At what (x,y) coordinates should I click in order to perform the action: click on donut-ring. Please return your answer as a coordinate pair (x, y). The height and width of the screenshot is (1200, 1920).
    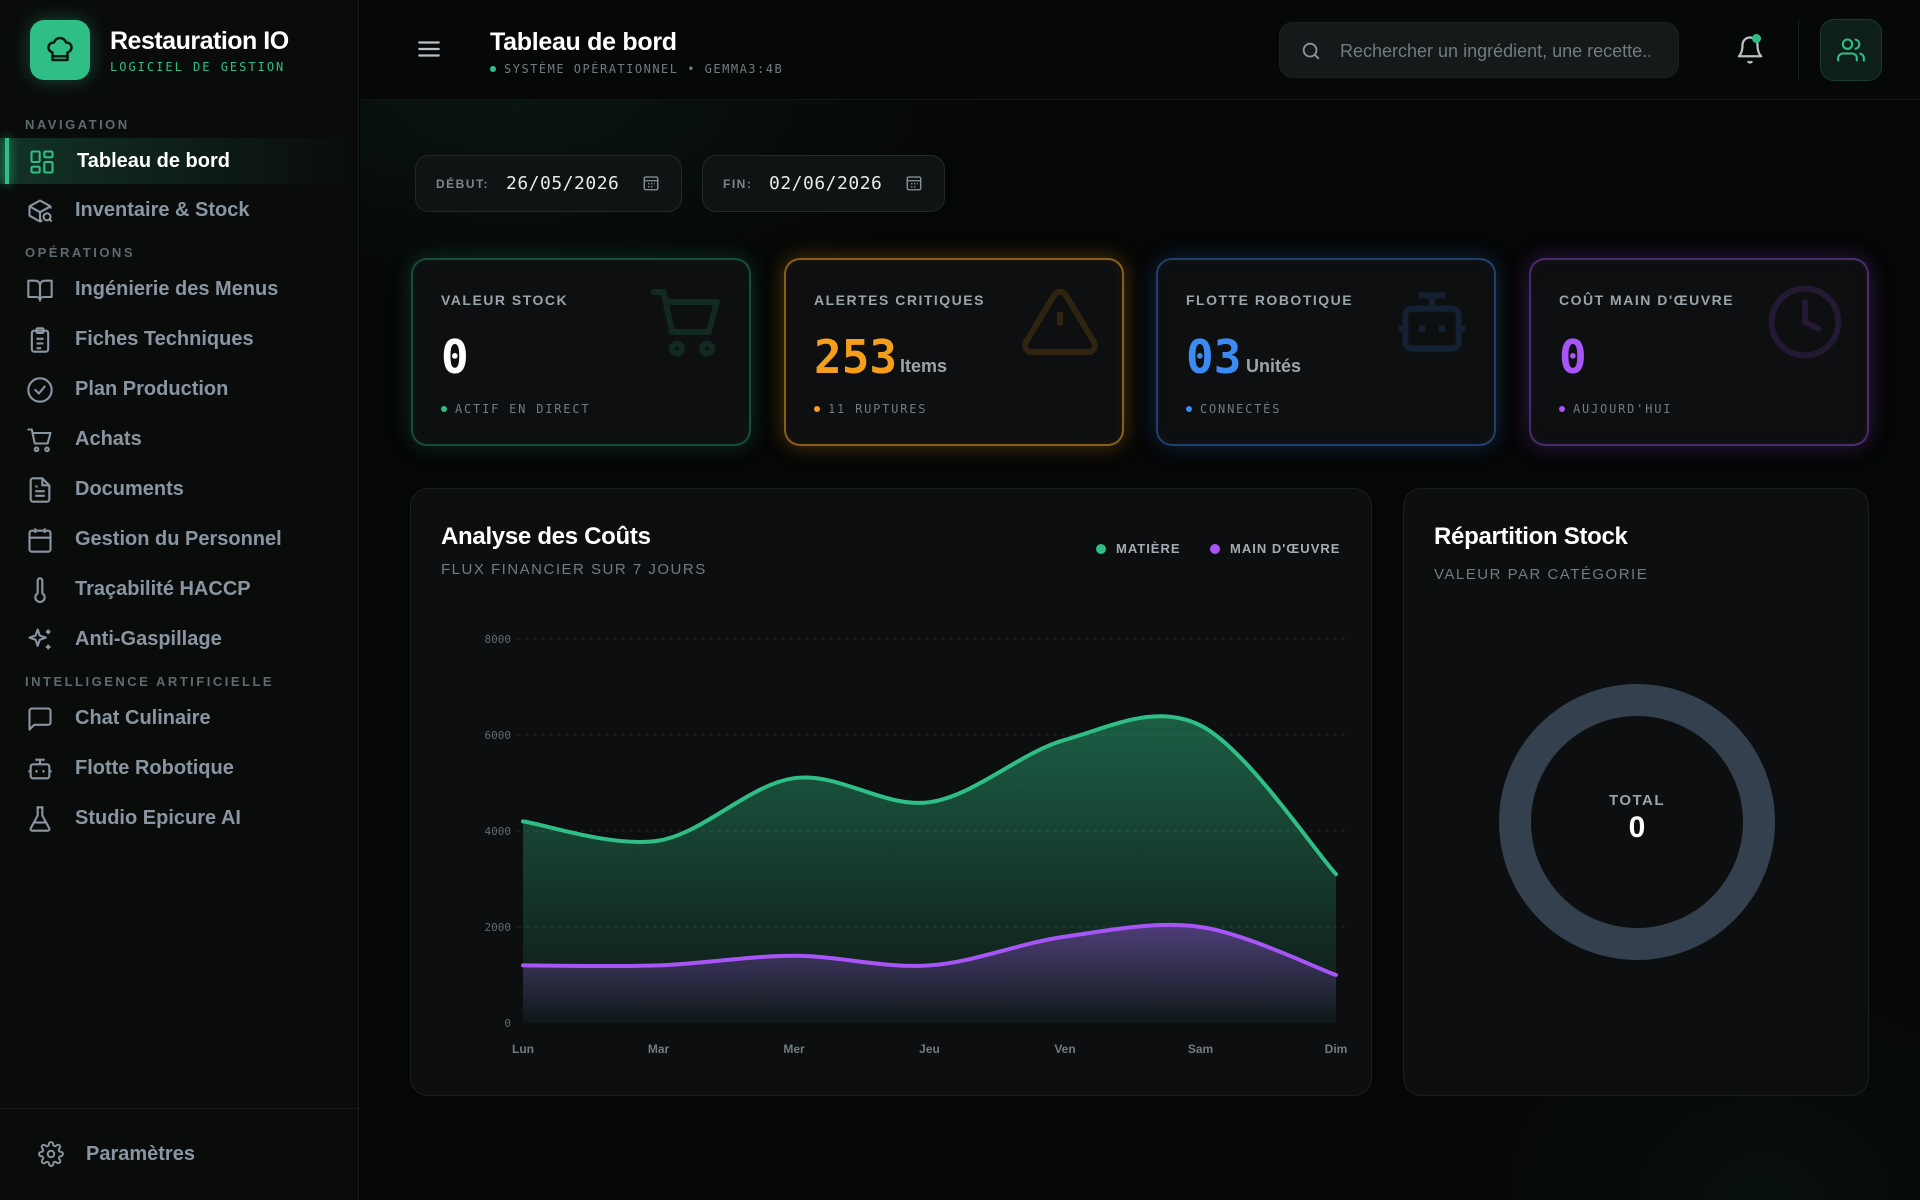
    Looking at the image, I should click on (1637, 822).